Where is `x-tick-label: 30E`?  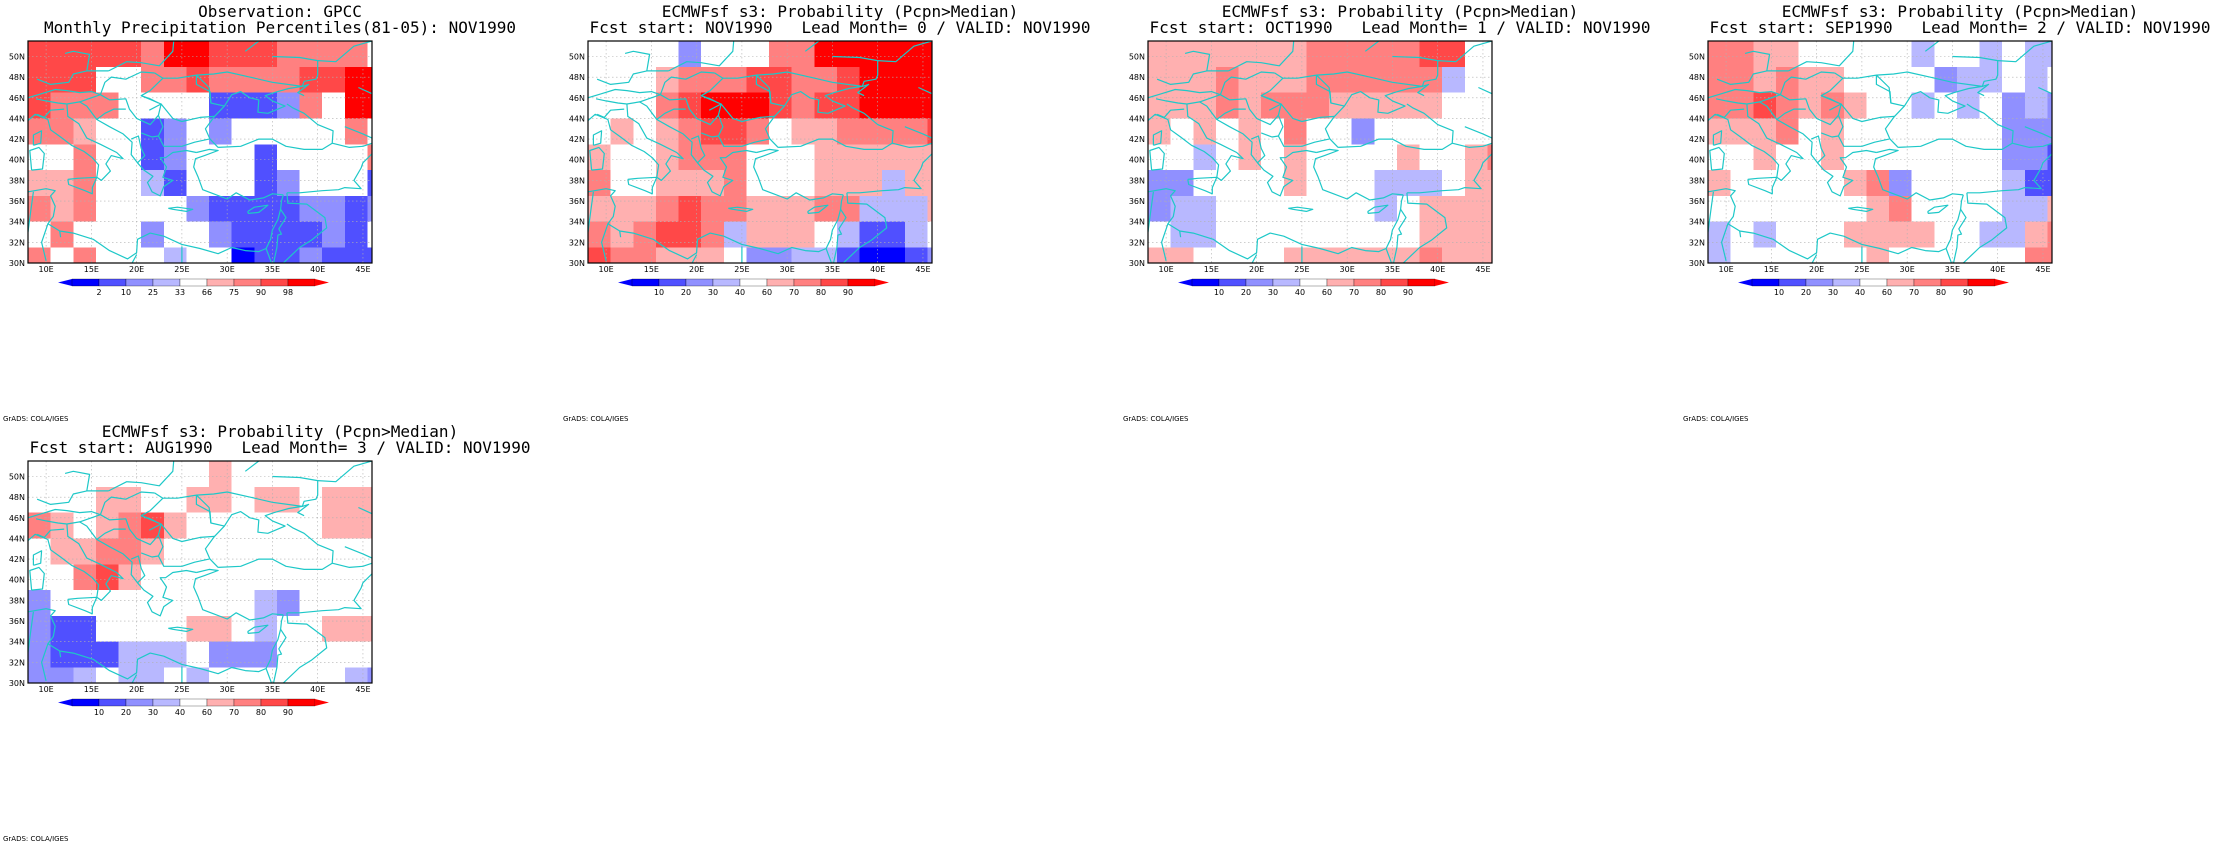
x-tick-label: 30E is located at coordinates (227, 689).